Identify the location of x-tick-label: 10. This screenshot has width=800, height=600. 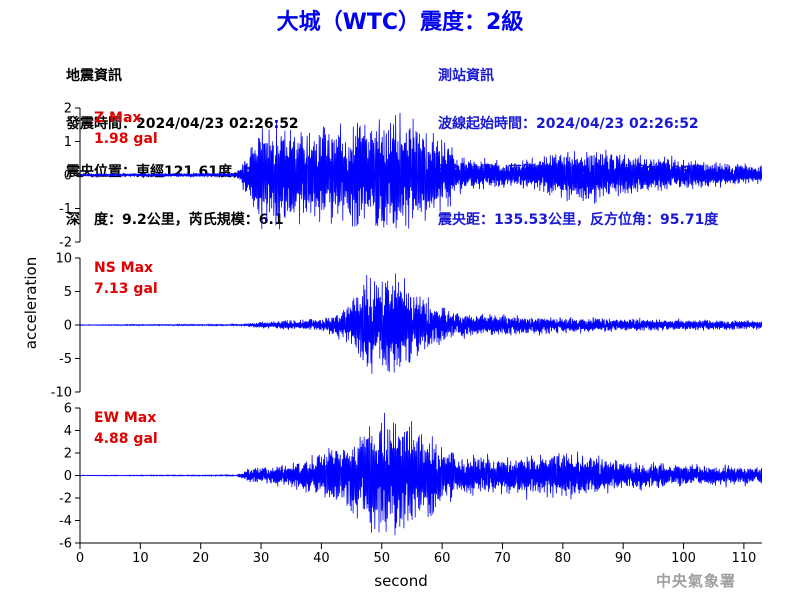
(140, 558).